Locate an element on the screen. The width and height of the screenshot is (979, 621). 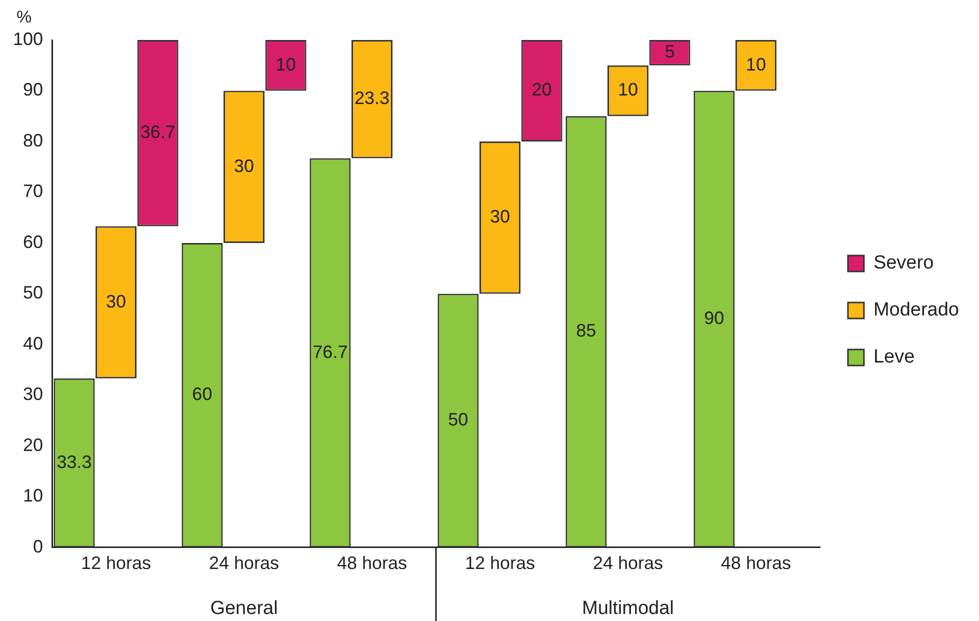
y-tick-label: 60 is located at coordinates (33, 242).